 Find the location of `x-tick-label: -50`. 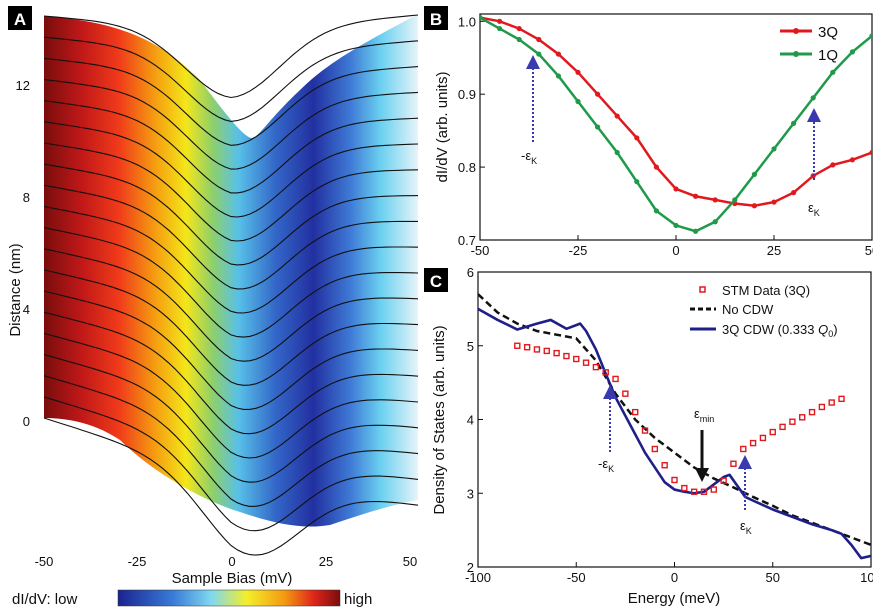

x-tick-label: -50 is located at coordinates (576, 577).